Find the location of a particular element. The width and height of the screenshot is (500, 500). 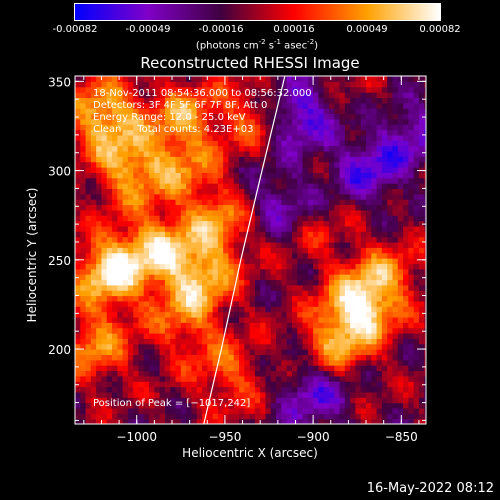

colorbar-tick: -0.00016 is located at coordinates (221, 29).